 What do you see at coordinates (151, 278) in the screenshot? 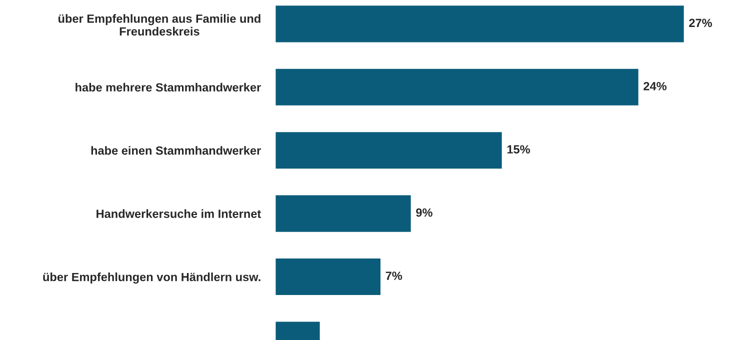
I see `y-tick-label: über Empfehlungen von Händlern usw.` at bounding box center [151, 278].